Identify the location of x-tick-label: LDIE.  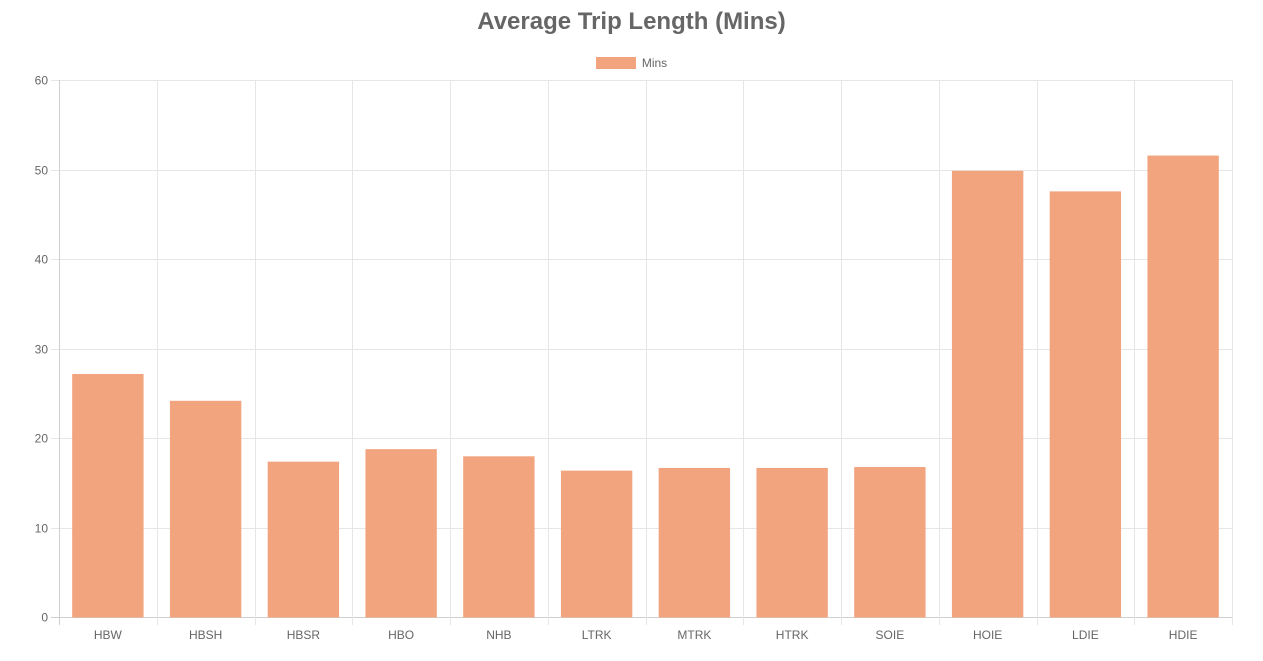
(1085, 635).